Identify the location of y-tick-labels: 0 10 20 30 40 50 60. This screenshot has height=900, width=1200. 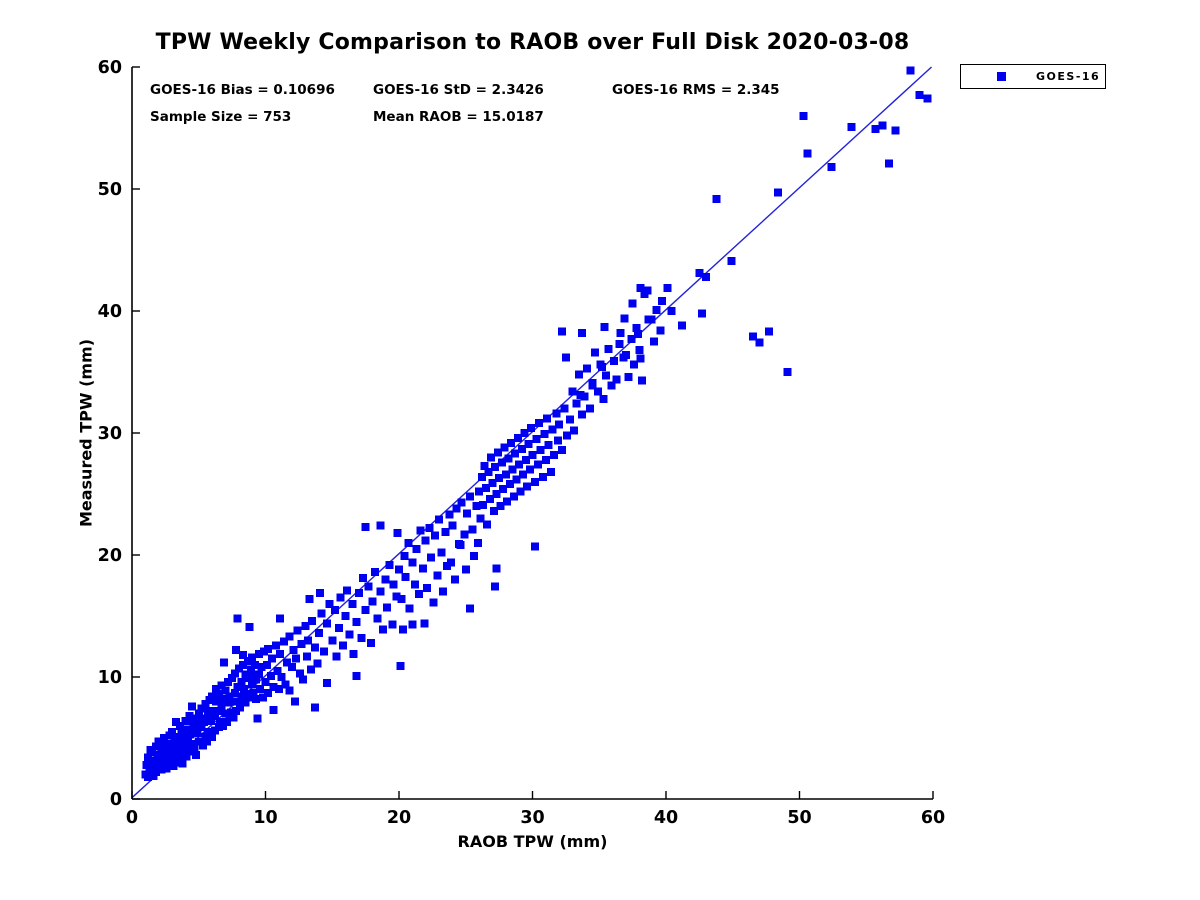
(110, 434).